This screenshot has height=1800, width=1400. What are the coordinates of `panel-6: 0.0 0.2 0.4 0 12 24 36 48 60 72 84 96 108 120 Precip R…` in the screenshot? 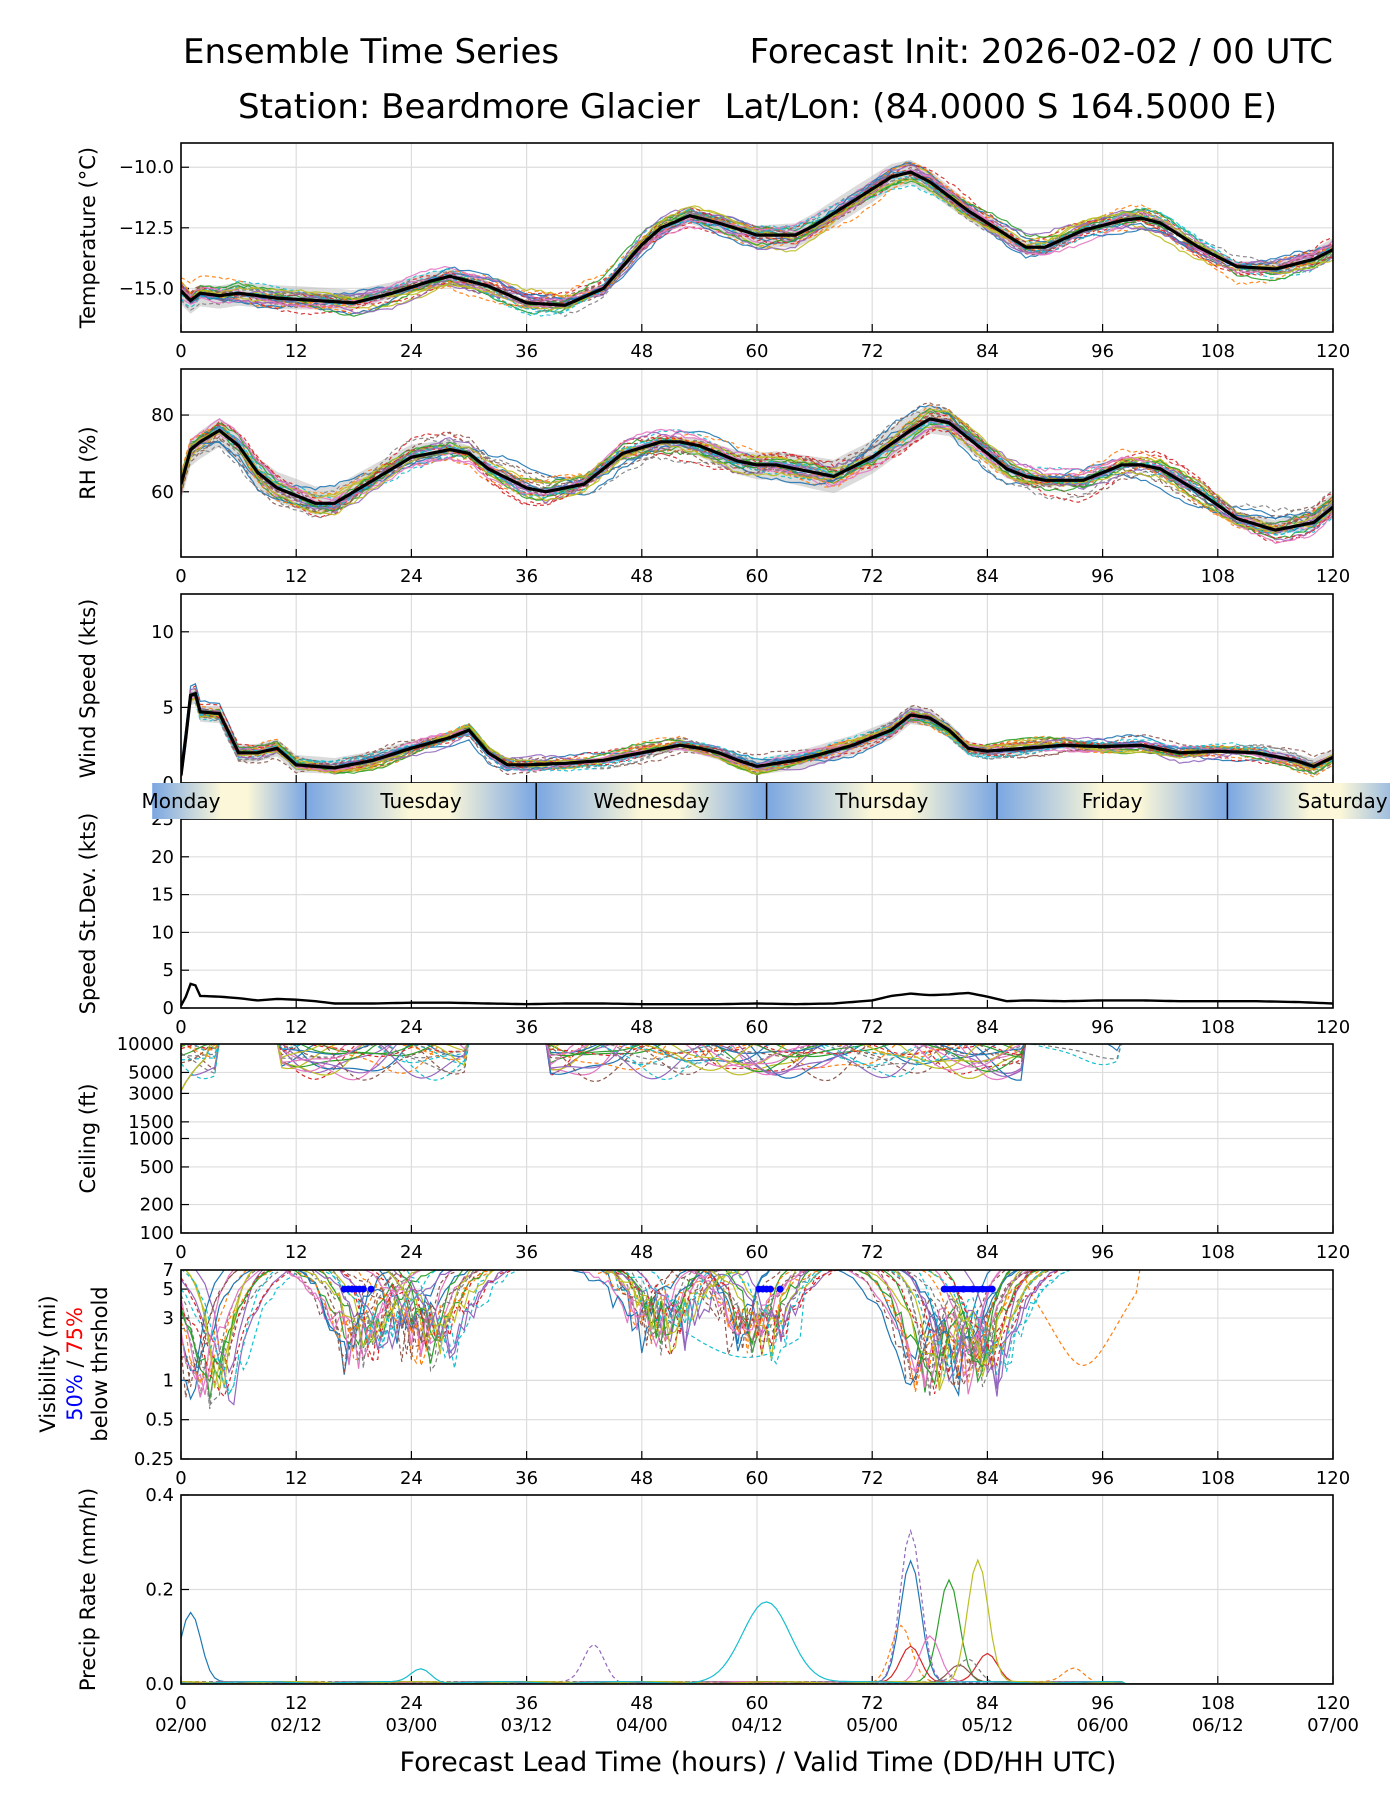 It's located at (717, 1610).